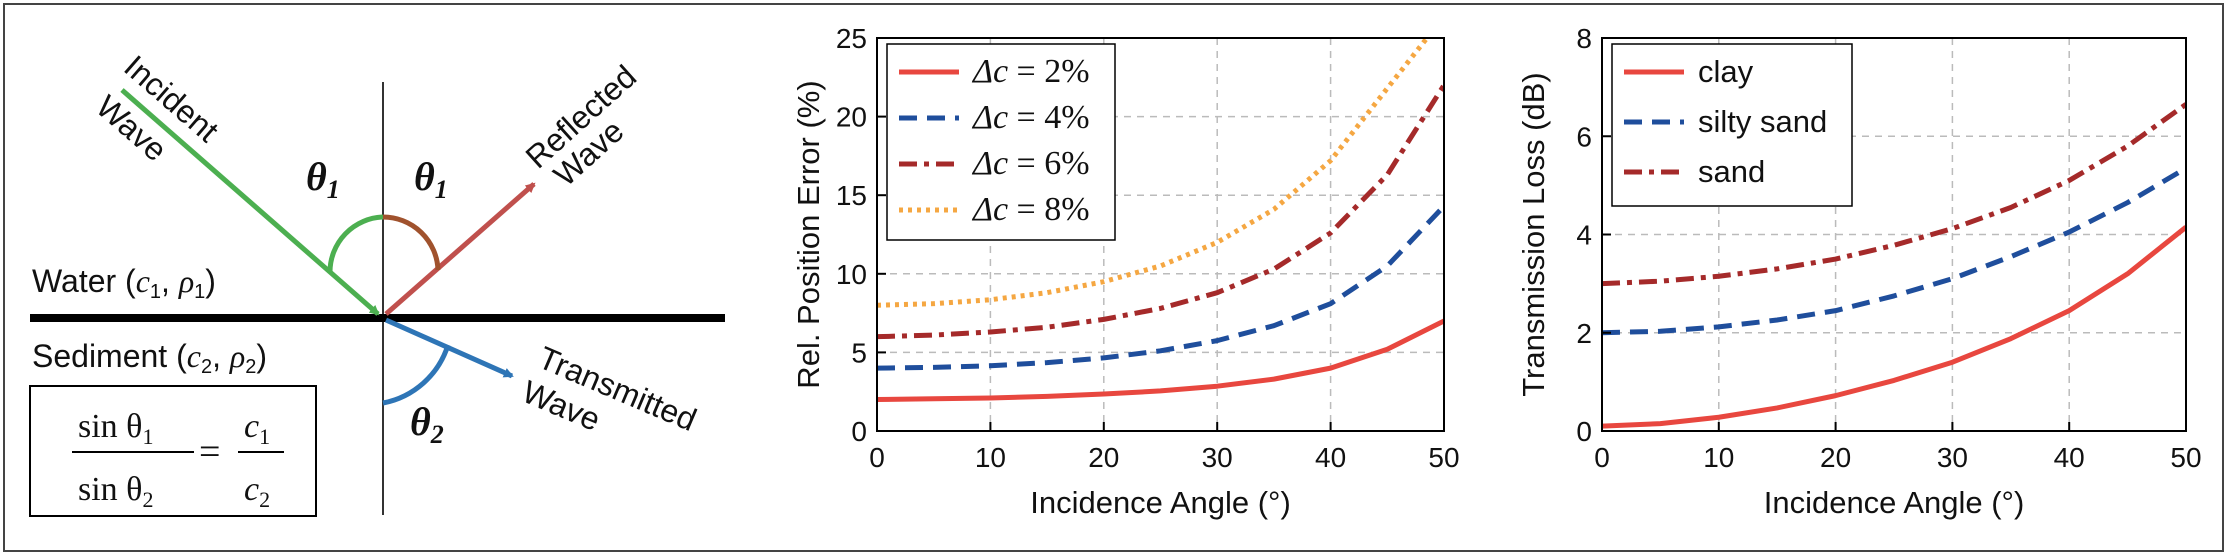  I want to click on snell-formula: sin θ1 sin θ2 = c1 c2, so click(178, 460).